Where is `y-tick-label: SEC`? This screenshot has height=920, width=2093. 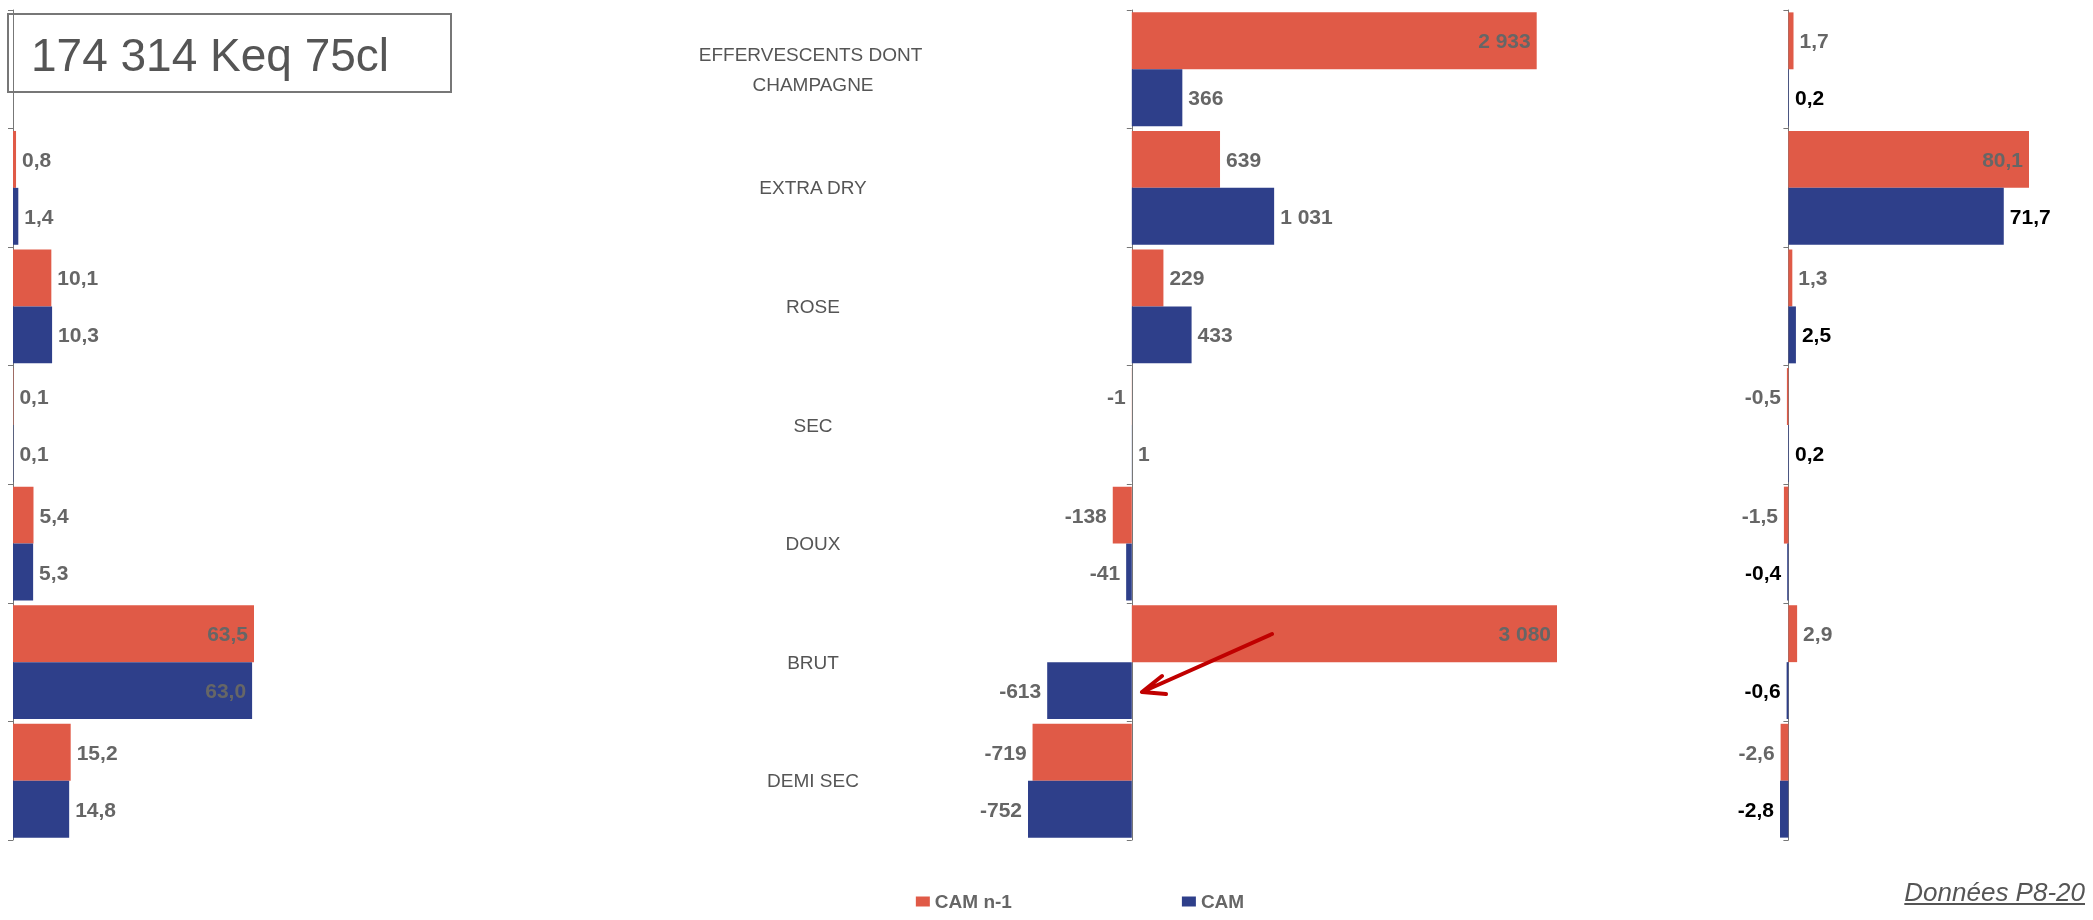
y-tick-label: SEC is located at coordinates (813, 425).